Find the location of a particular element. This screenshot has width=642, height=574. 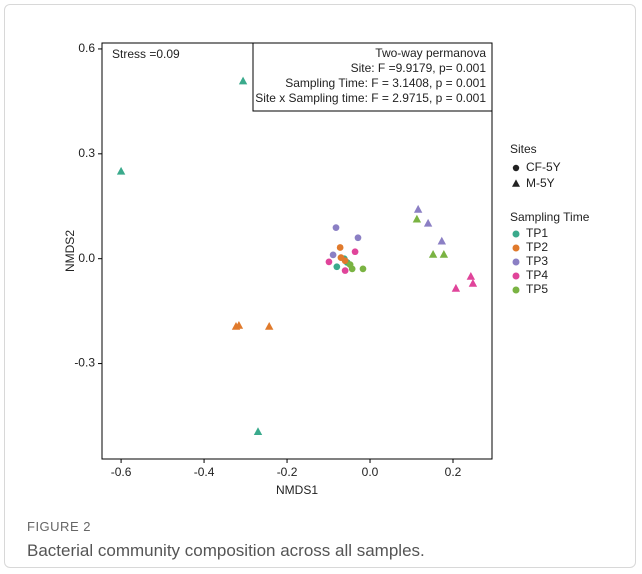

stats-line: Site: F =9.9179, p= 0.001 is located at coordinates (419, 68).